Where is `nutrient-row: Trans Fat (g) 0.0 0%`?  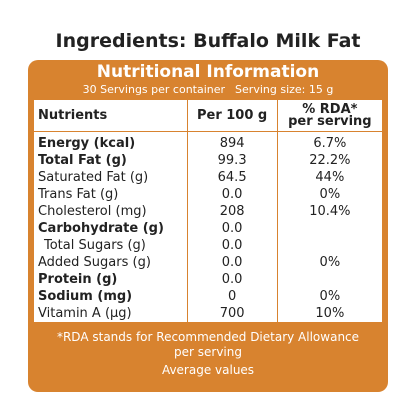
nutrient-row: Trans Fat (g) 0.0 0% is located at coordinates (208, 194).